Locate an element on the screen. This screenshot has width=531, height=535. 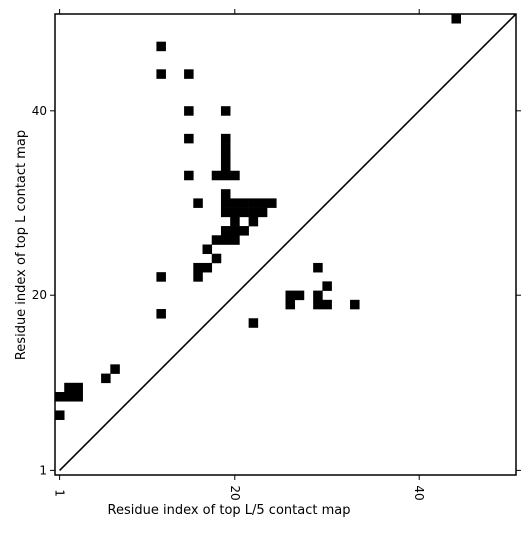
y-tick-label: 40 is located at coordinates (39, 111).